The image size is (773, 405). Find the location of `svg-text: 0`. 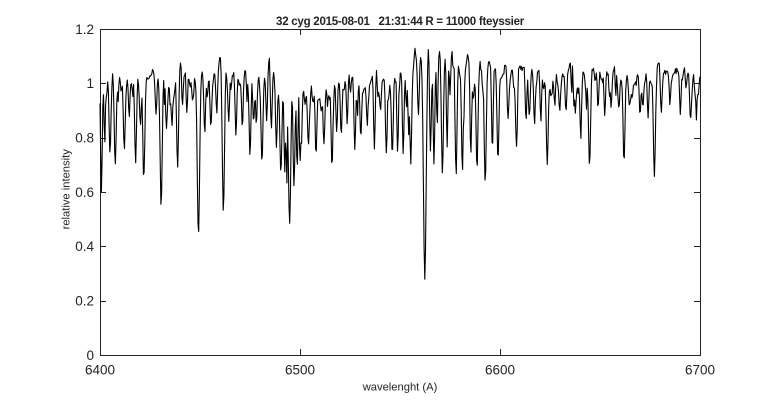

svg-text: 0 is located at coordinates (90, 355).